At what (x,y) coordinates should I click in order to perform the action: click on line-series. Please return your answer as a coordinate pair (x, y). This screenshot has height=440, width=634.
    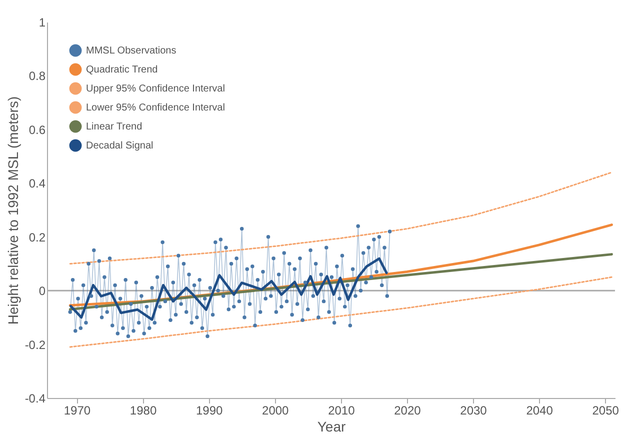
    Looking at the image, I should click on (340, 312).